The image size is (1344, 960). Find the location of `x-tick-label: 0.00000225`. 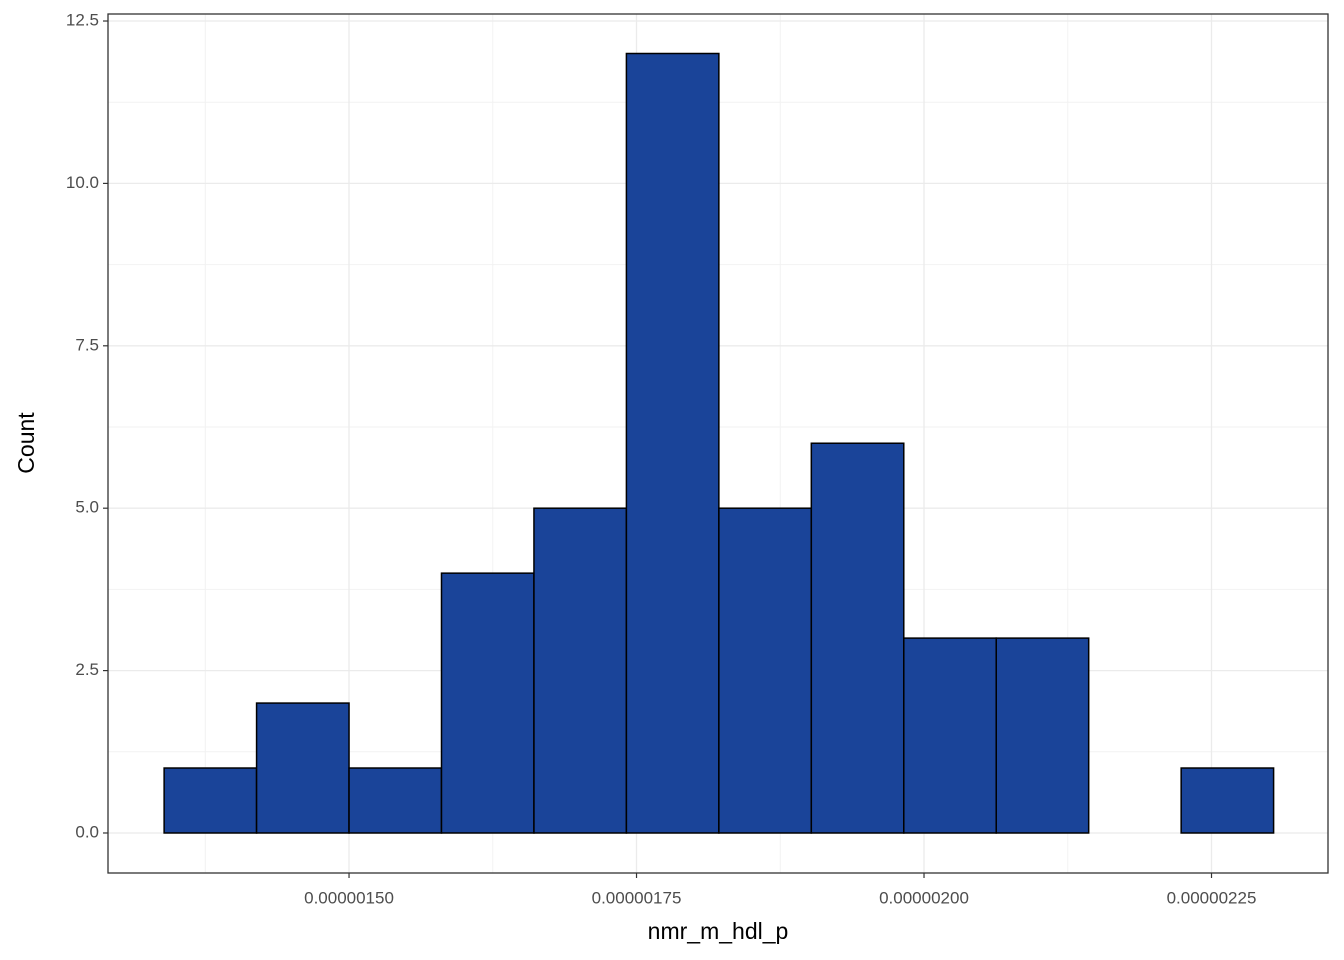

x-tick-label: 0.00000225 is located at coordinates (1212, 897).